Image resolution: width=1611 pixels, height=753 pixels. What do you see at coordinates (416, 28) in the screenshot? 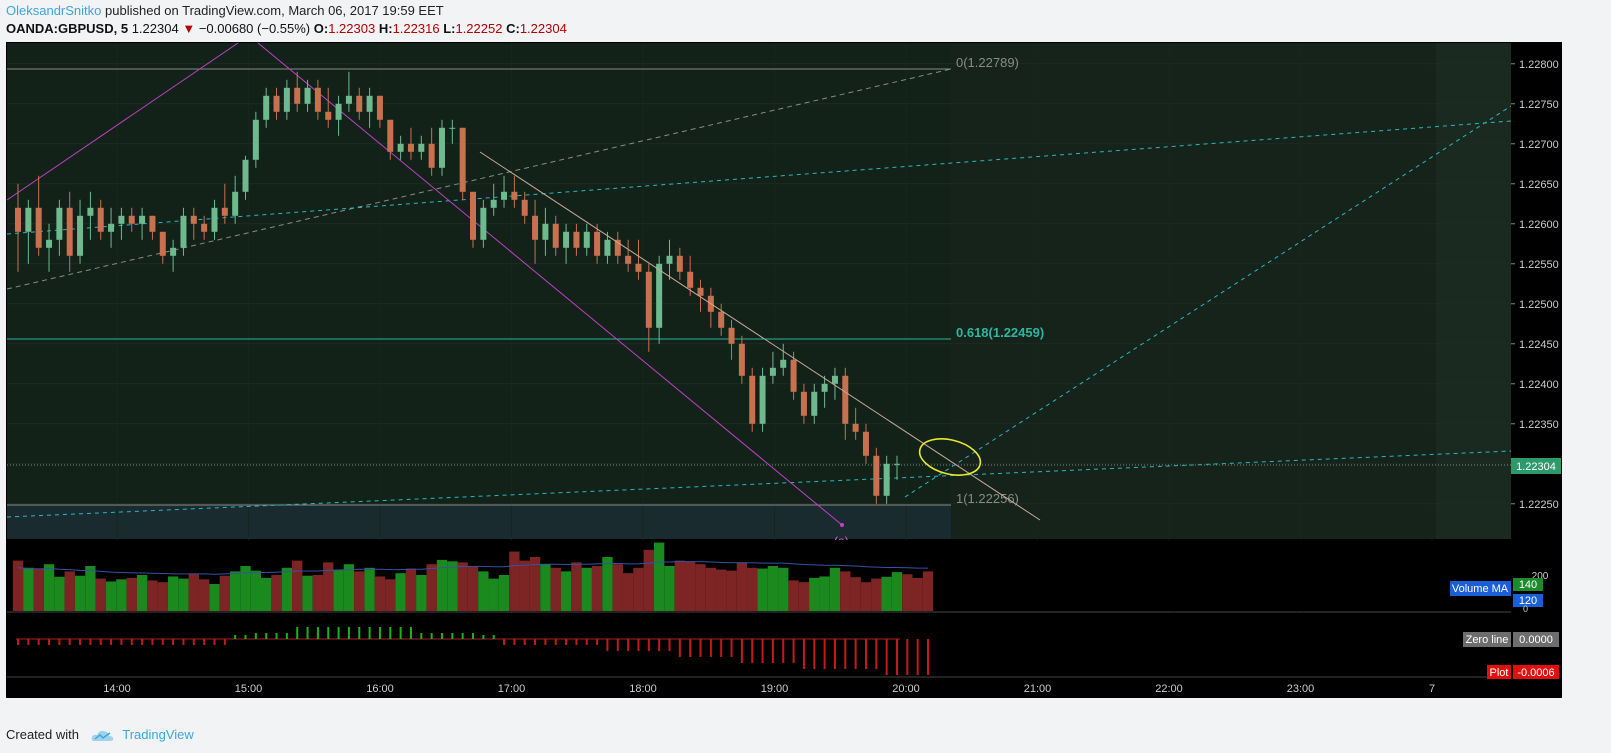
I see `high-value: 1.22316` at bounding box center [416, 28].